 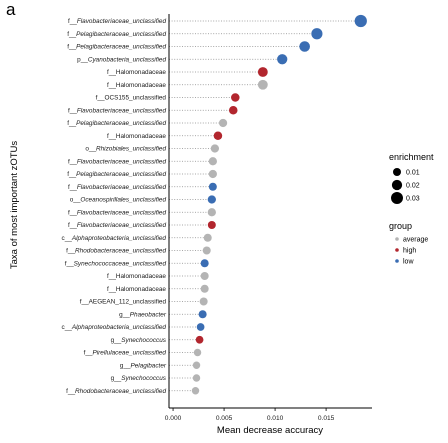 I want to click on y-tick-label: g__Phaeobacter, so click(x=143, y=314).